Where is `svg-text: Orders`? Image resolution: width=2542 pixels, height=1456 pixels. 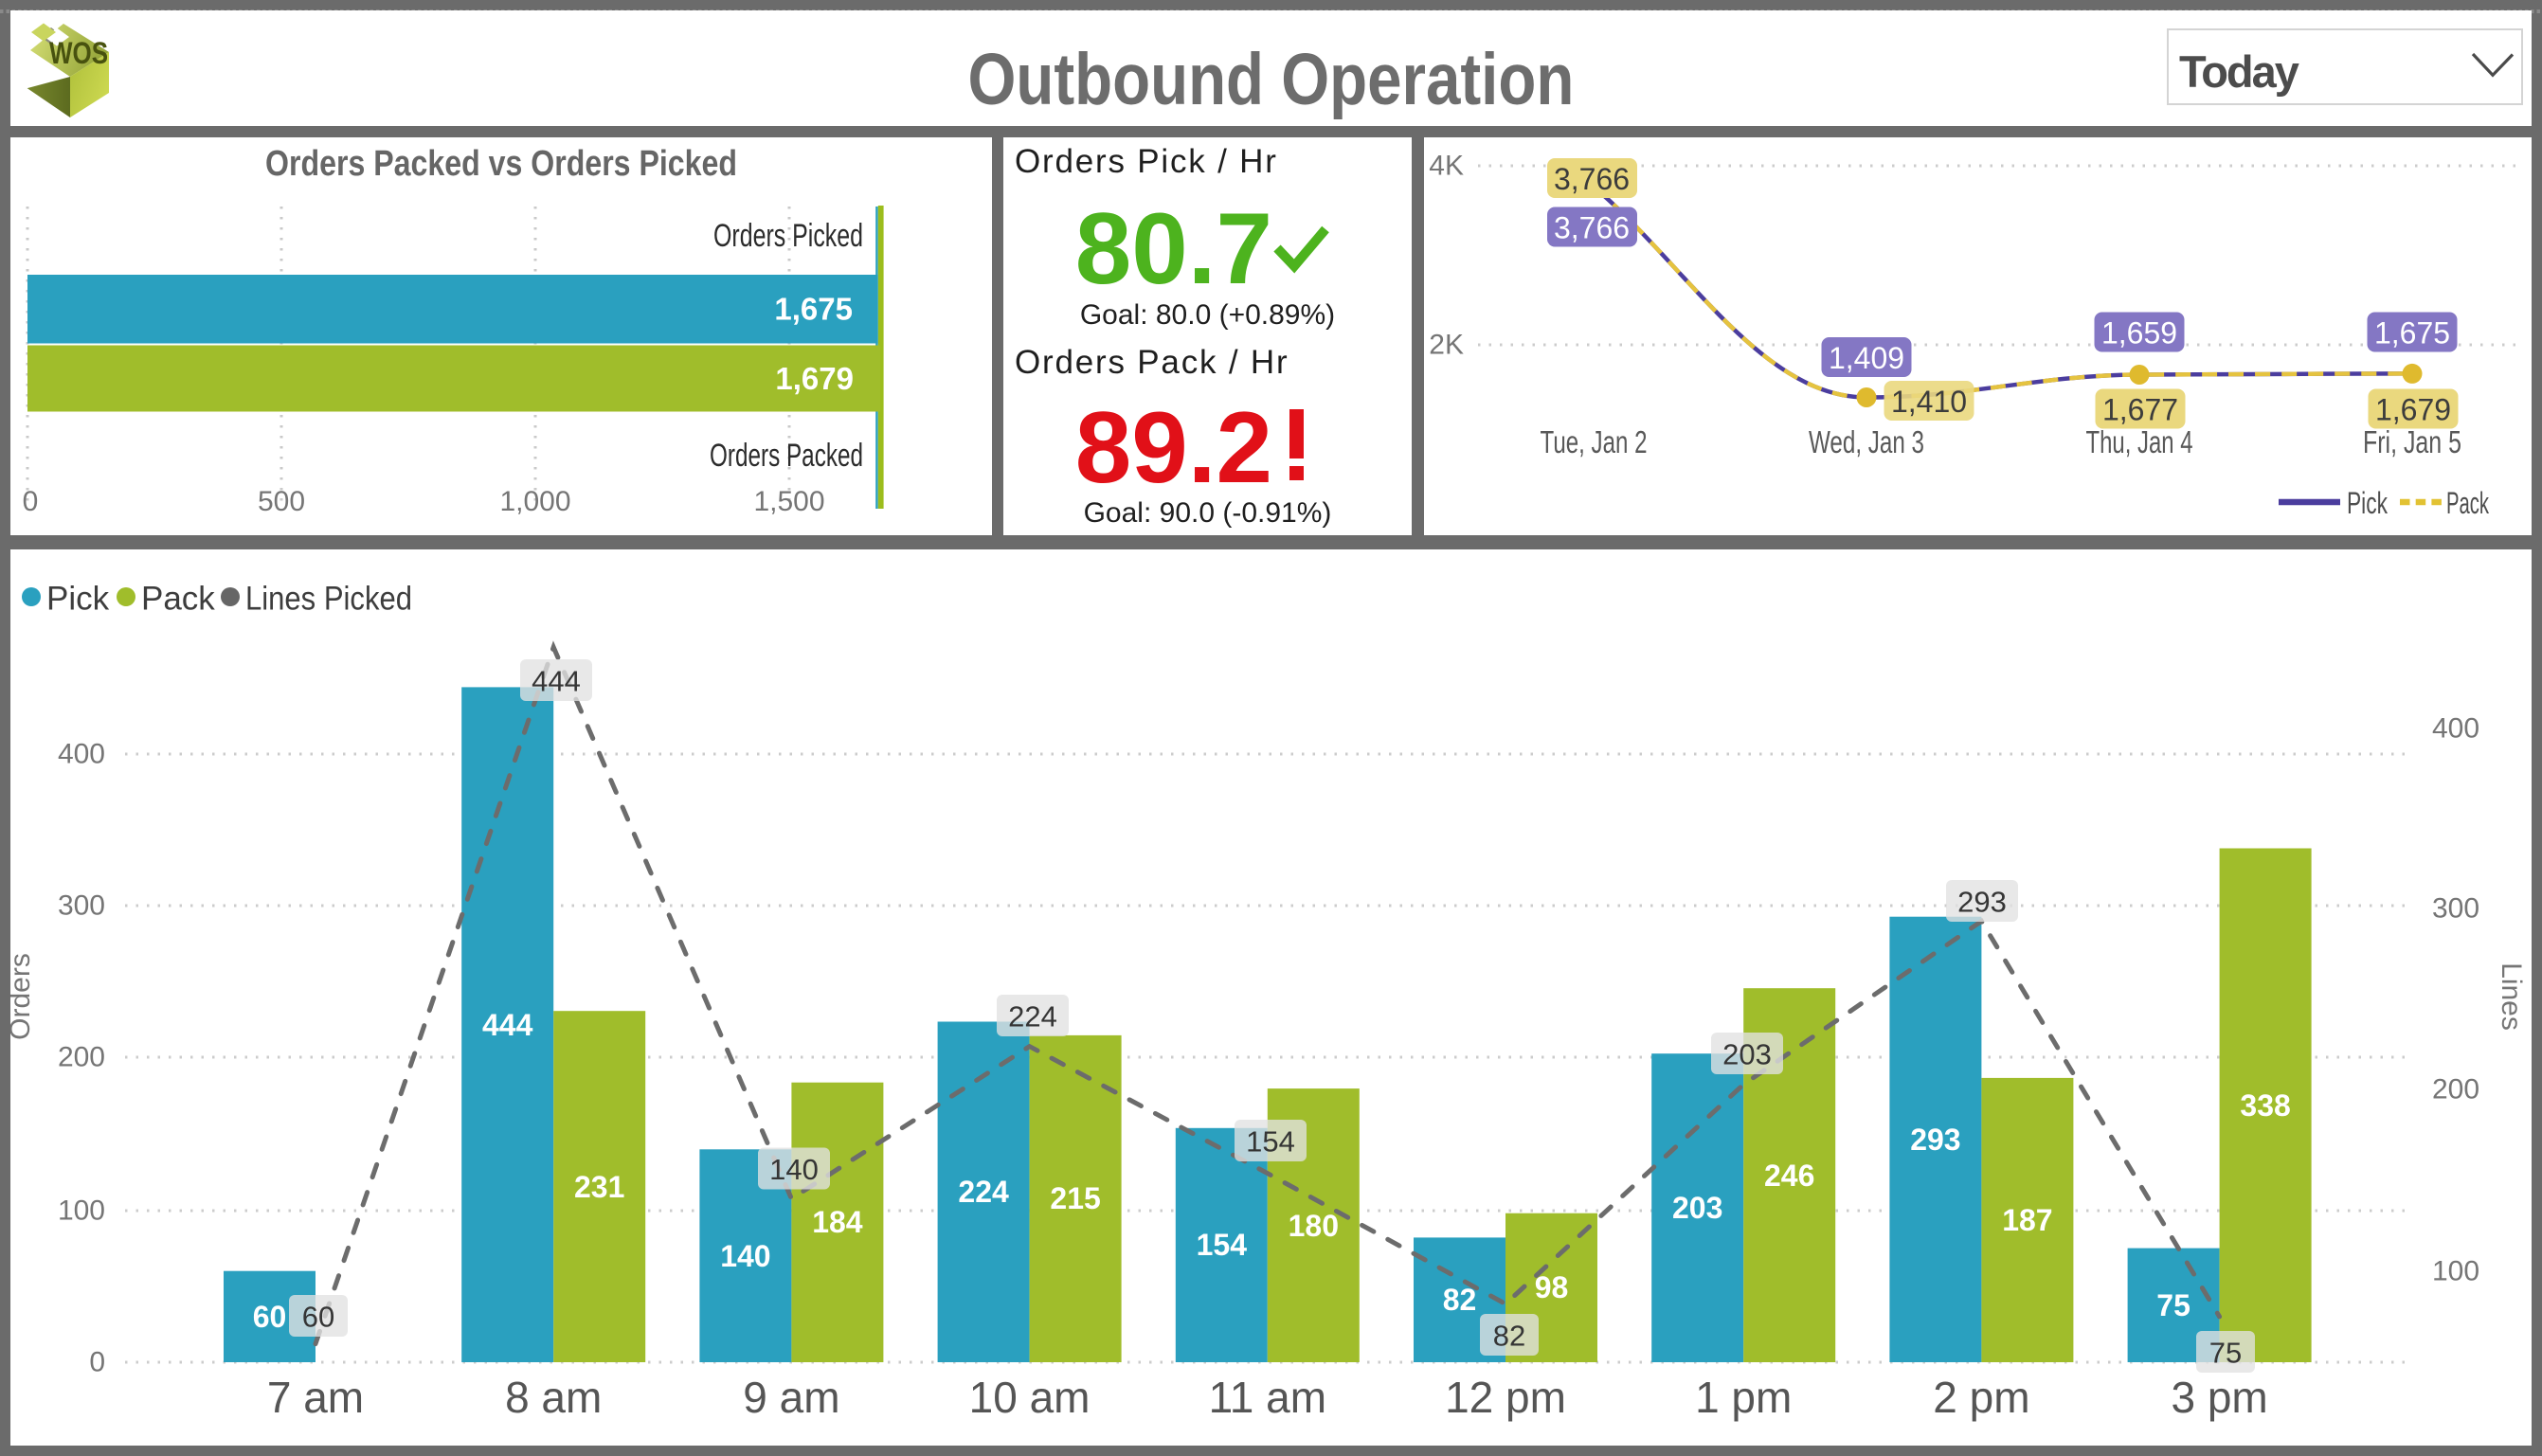 svg-text: Orders is located at coordinates (23, 996).